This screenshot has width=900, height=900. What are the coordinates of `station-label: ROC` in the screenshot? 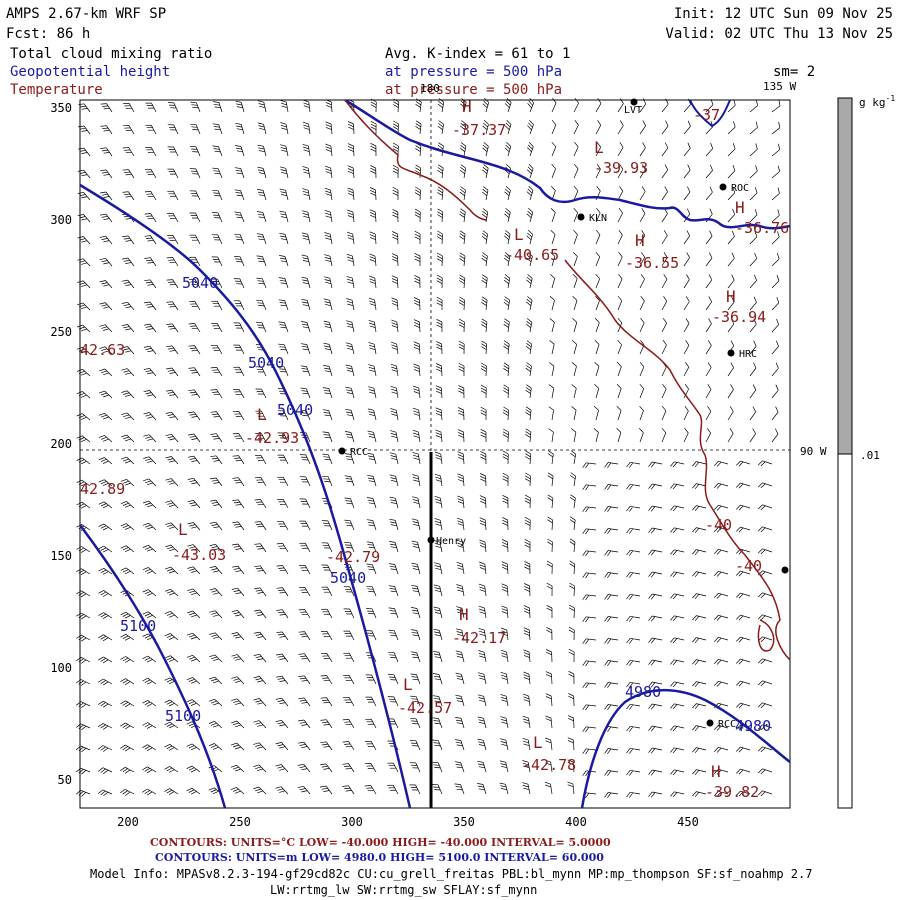 It's located at (740, 188).